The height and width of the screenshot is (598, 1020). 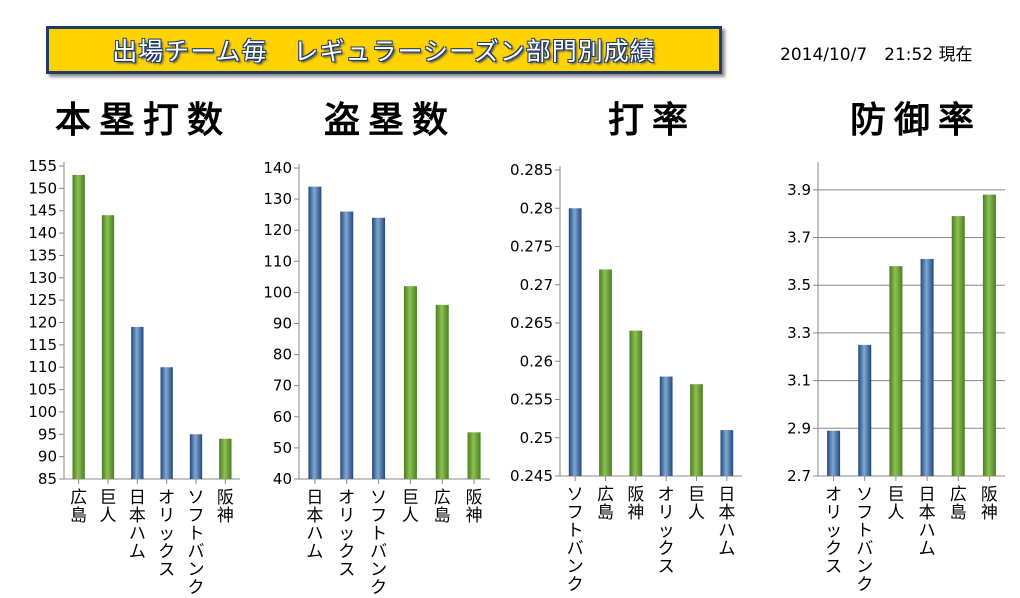 I want to click on title-banner: 出場チーム毎 レギュラーシーズン部門別成績, so click(x=384, y=50).